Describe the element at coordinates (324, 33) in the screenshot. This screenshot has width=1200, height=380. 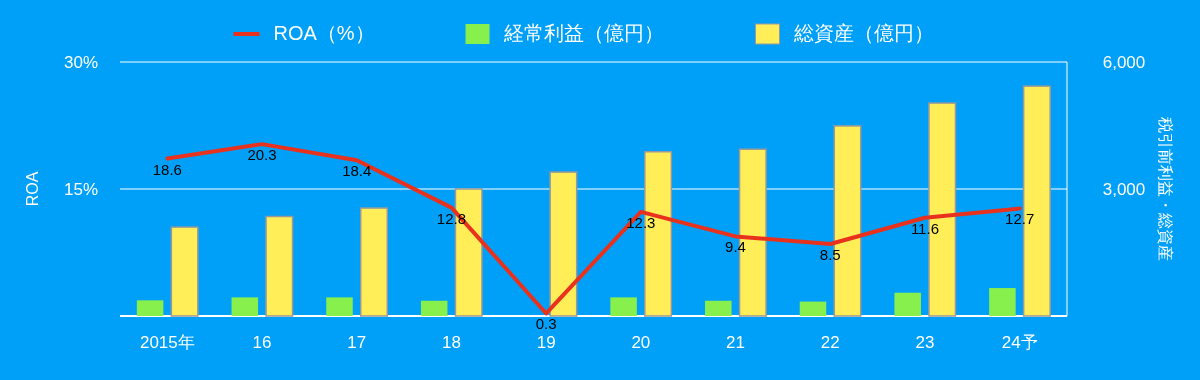
I see `legend-label: ROA（%）` at that location.